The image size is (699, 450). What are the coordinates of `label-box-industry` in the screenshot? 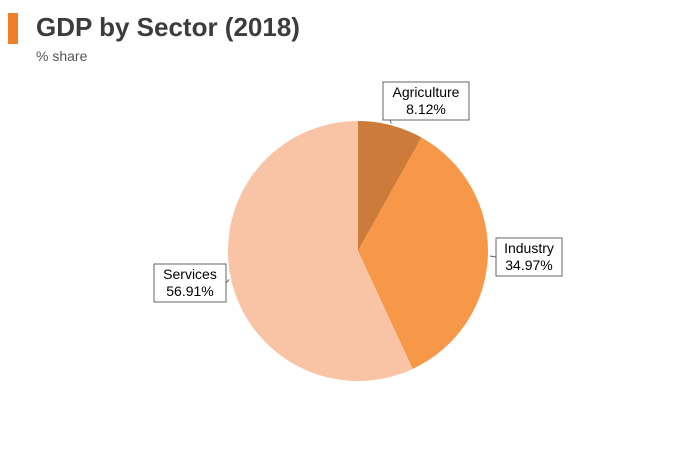 It's located at (529, 257).